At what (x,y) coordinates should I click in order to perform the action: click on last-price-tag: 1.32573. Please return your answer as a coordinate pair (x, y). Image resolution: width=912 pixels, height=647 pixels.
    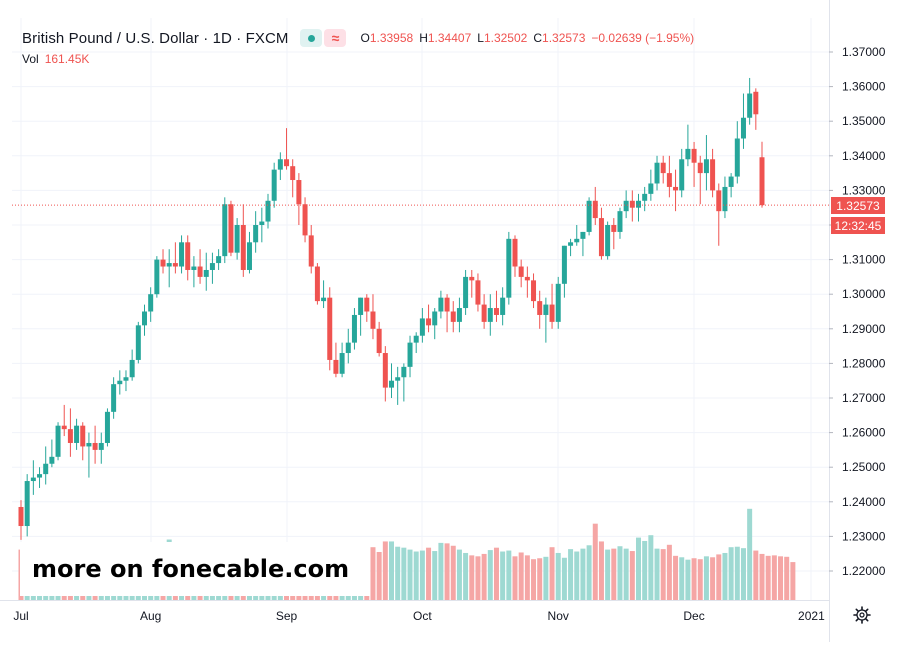
    Looking at the image, I should click on (858, 205).